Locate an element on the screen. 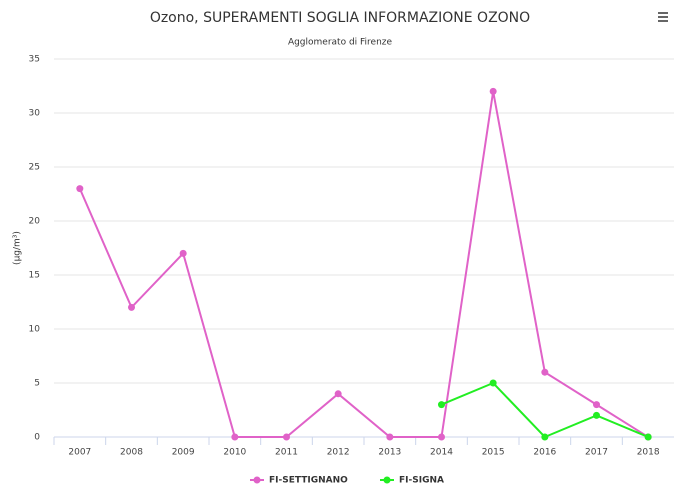 Image resolution: width=678 pixels, height=491 pixels. x-tick-label: 2012 is located at coordinates (338, 453).